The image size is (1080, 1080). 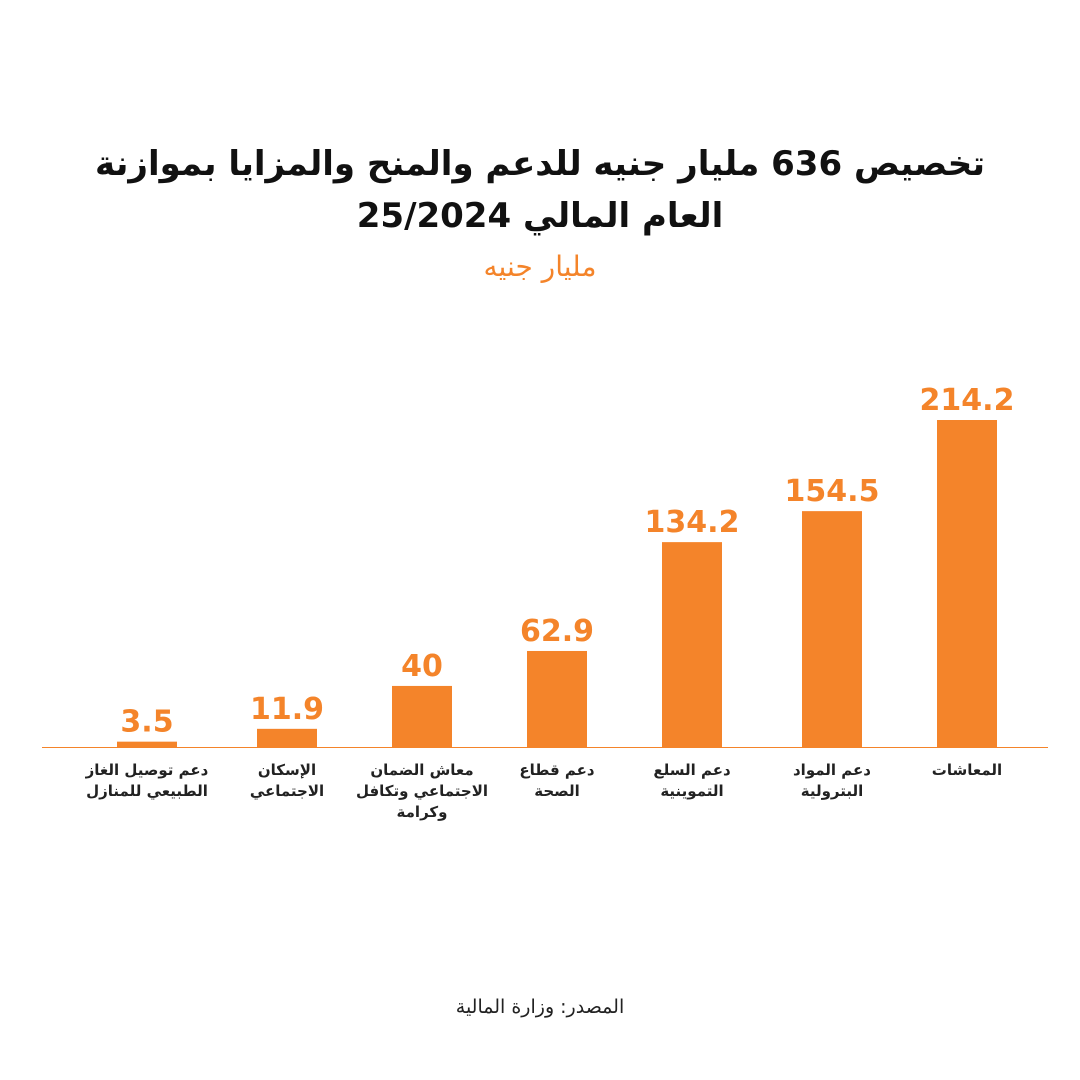 I want to click on source-note: المصدر: وزارة المالية, so click(x=540, y=1007).